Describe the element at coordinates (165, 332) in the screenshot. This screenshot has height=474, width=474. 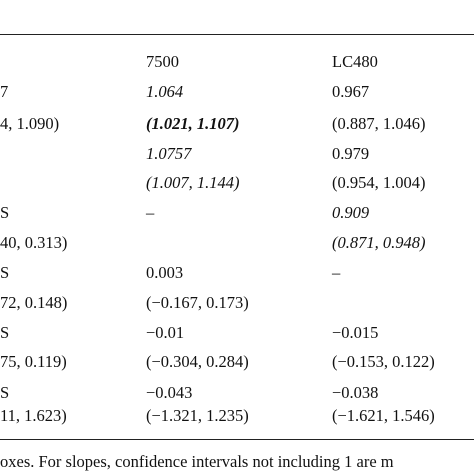
I see `row-value-7500: −0.01` at that location.